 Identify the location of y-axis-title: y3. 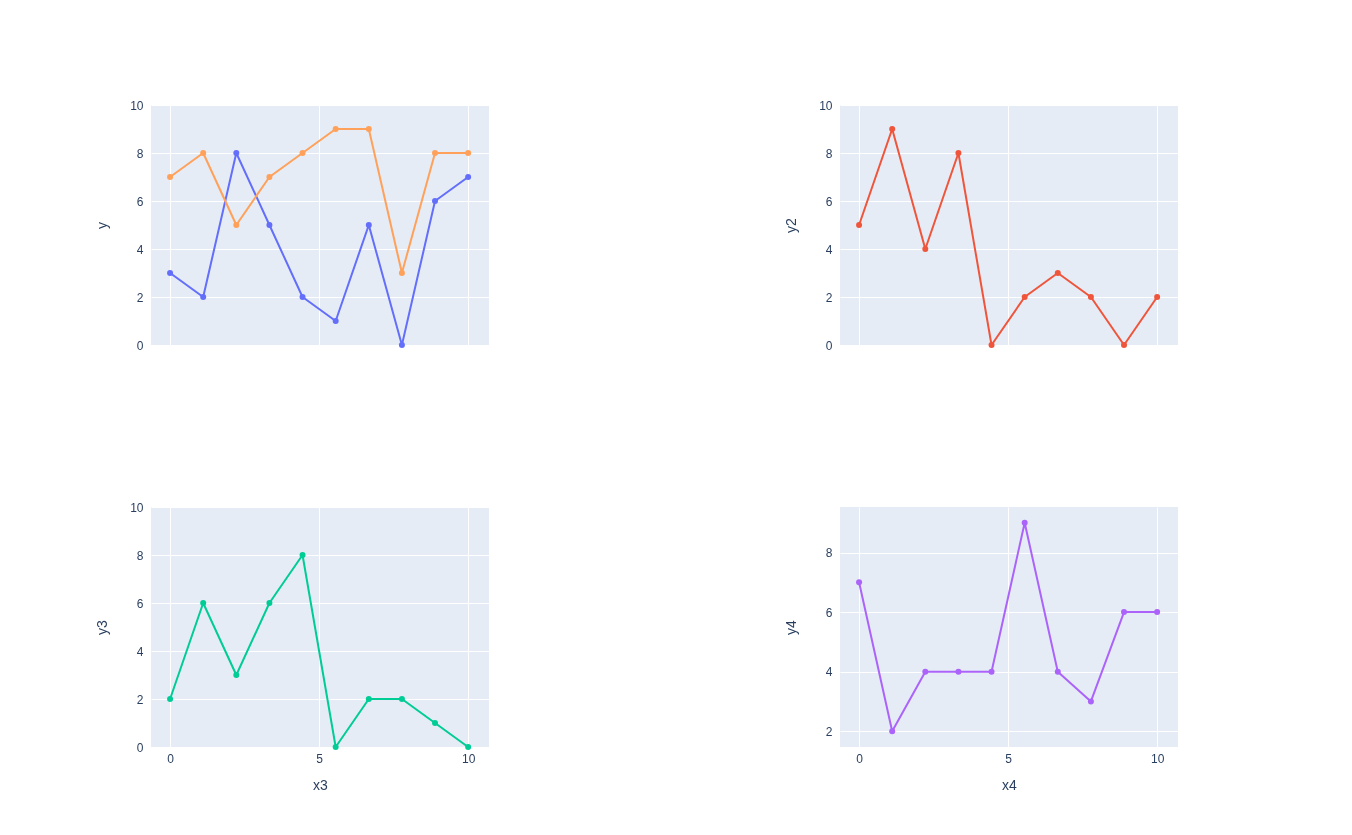
(101, 627).